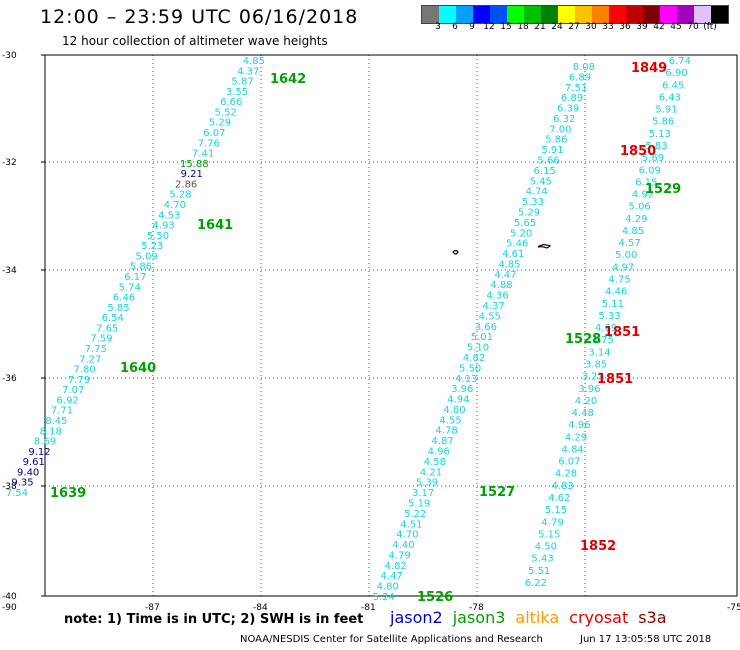  Describe the element at coordinates (580, 77) in the screenshot. I see `wave-height-value: 6.89` at that location.